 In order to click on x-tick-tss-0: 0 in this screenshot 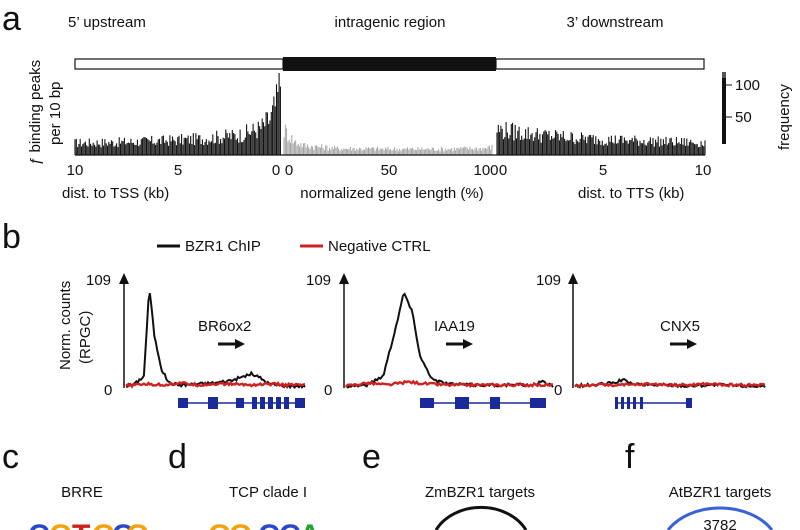, I will do `click(276, 170)`.